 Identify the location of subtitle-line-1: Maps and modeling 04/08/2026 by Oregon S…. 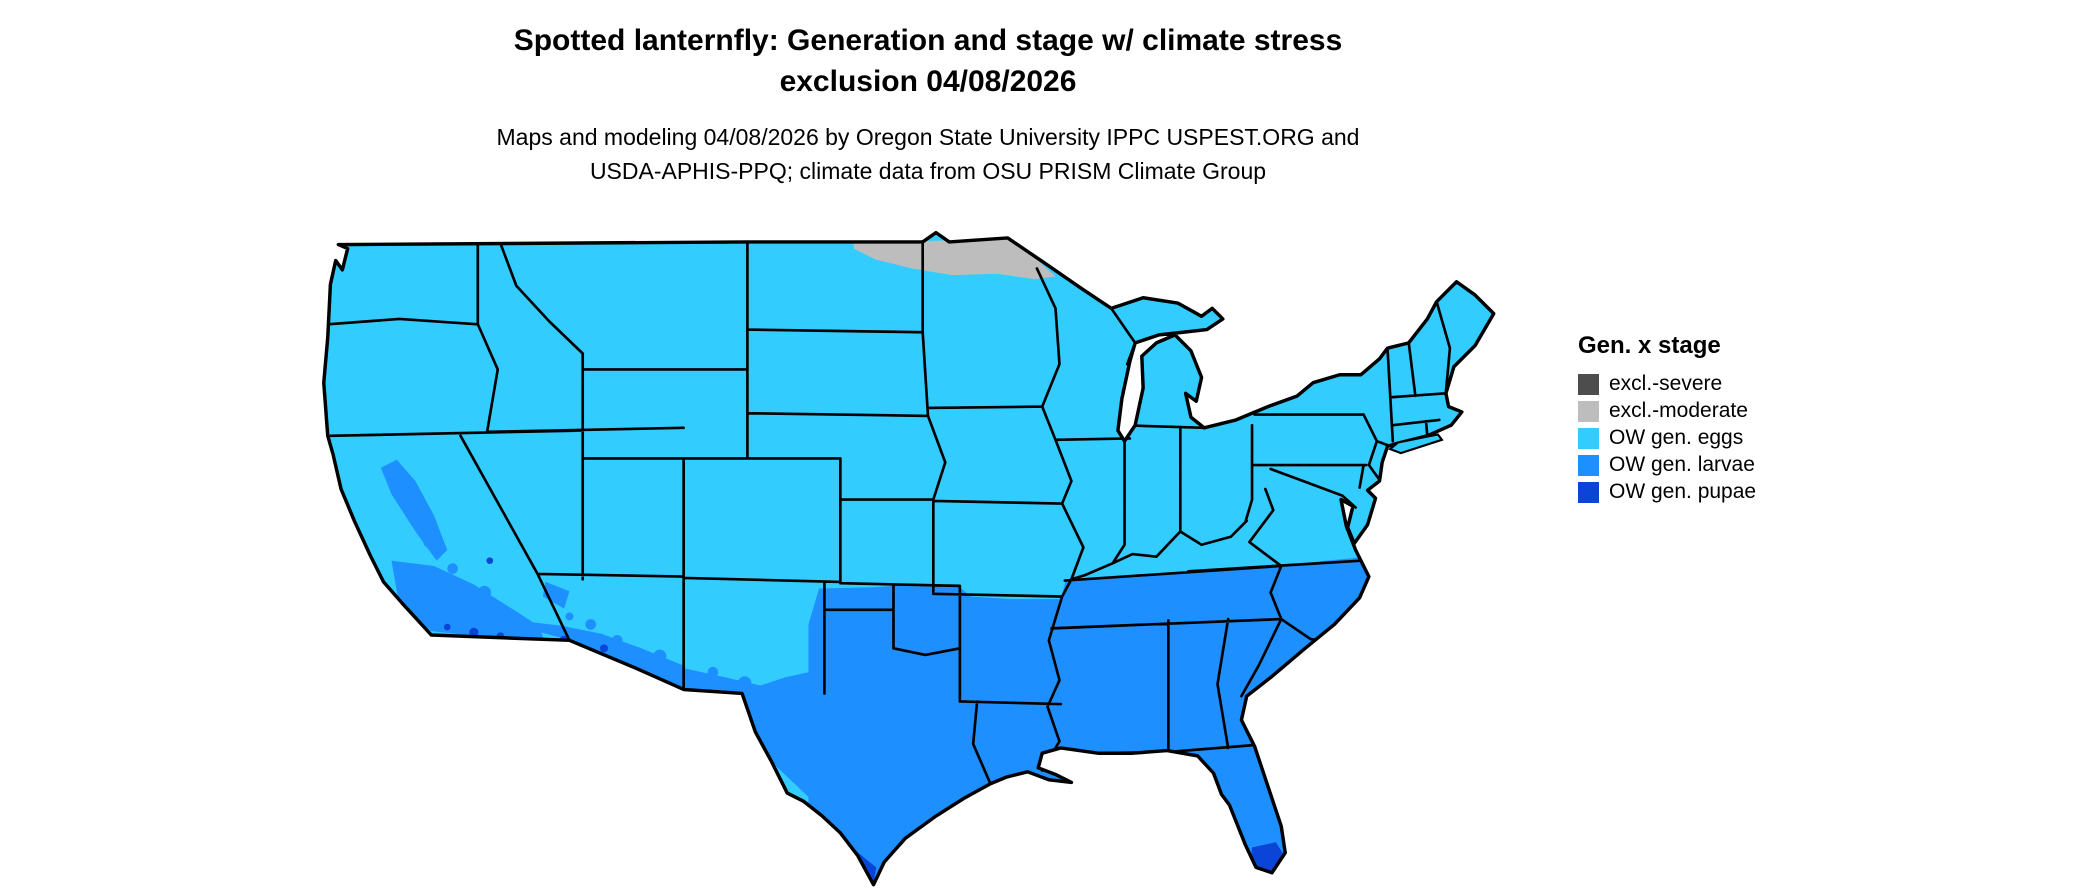
(928, 137).